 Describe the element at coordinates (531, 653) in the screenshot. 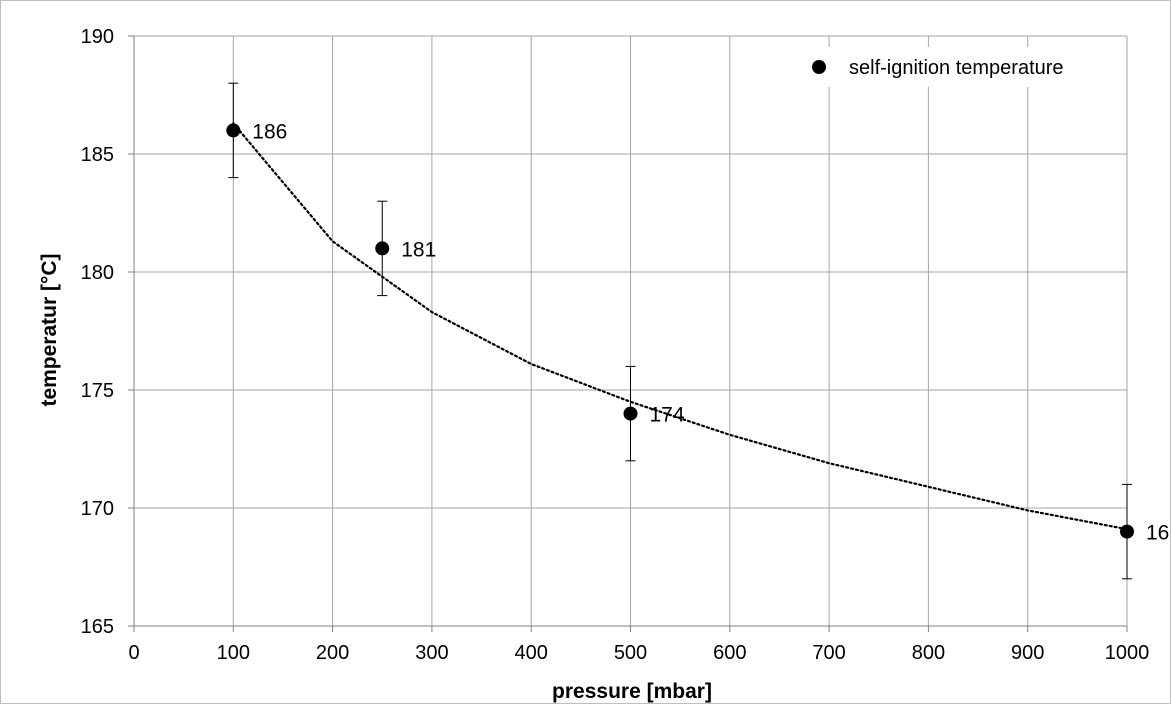

I see `x-tick-label: 400` at that location.